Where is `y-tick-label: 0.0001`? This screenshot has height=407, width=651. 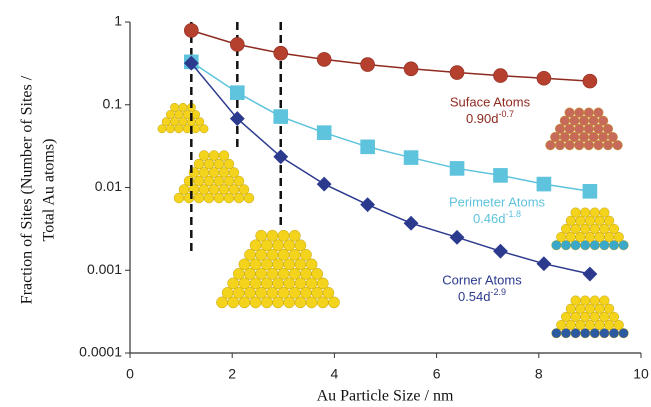
y-tick-label: 0.0001 is located at coordinates (100, 352).